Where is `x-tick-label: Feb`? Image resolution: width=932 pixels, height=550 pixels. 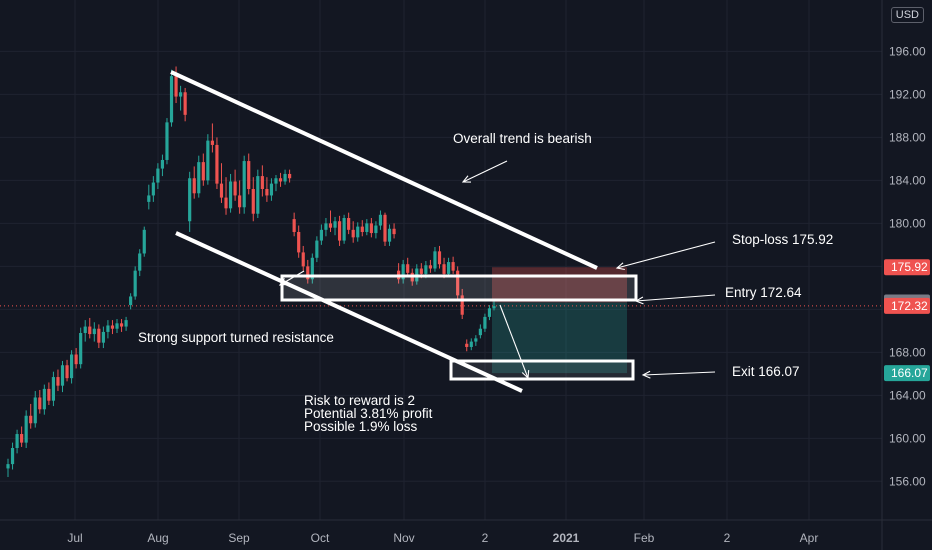
x-tick-label: Feb is located at coordinates (644, 538).